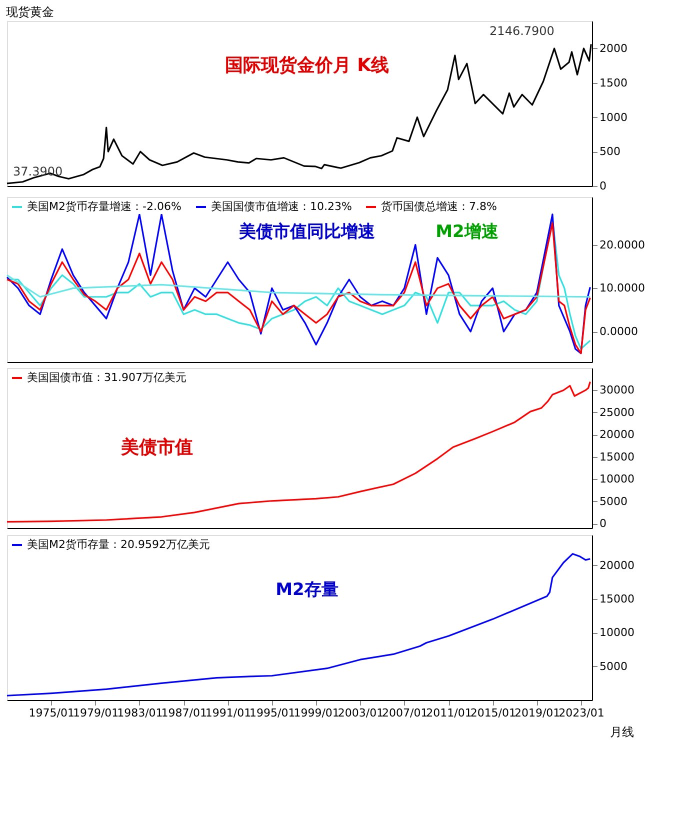  I want to click on y-tick-label: 500, so click(610, 151).